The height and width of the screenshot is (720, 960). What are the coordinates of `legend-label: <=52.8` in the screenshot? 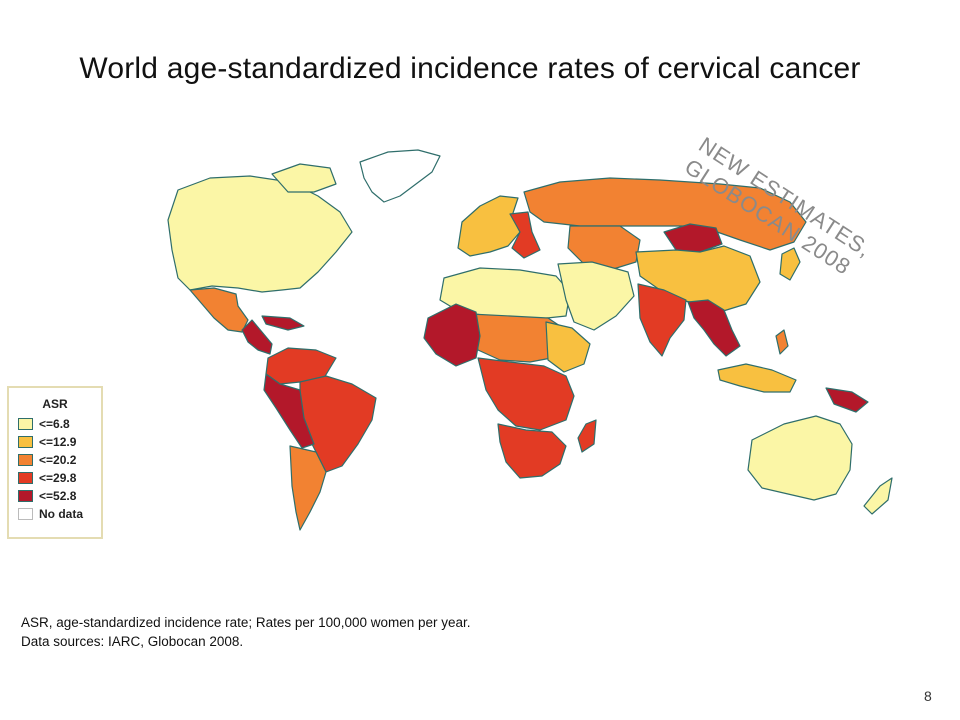 It's located at (58, 496).